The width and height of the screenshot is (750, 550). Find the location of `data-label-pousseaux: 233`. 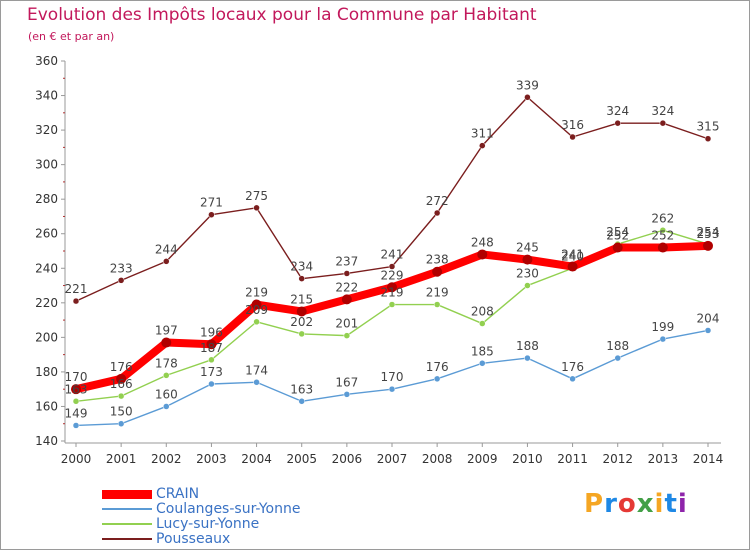

data-label-pousseaux: 233 is located at coordinates (121, 268).